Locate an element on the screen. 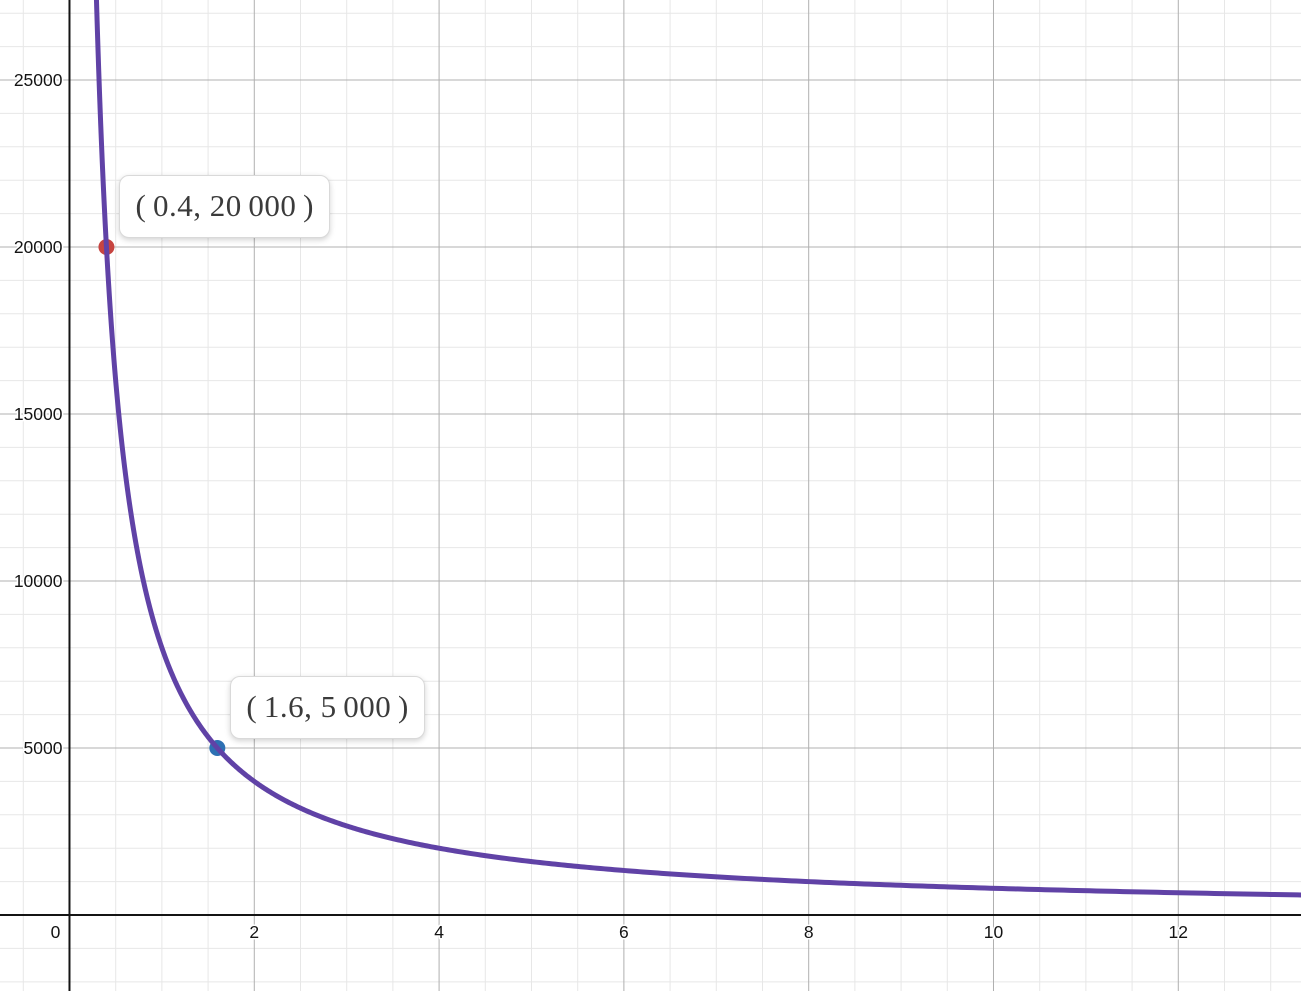 The height and width of the screenshot is (991, 1301). y-tick-label: 20000 is located at coordinates (38, 247).